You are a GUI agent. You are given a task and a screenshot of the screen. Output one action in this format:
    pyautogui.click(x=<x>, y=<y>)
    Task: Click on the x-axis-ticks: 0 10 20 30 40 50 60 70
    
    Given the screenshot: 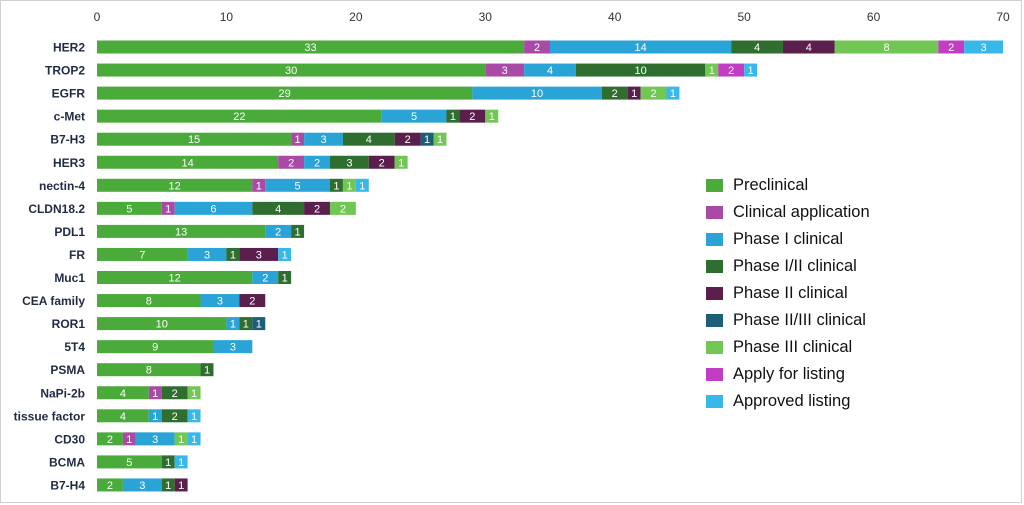 What is the action you would take?
    pyautogui.click(x=552, y=17)
    